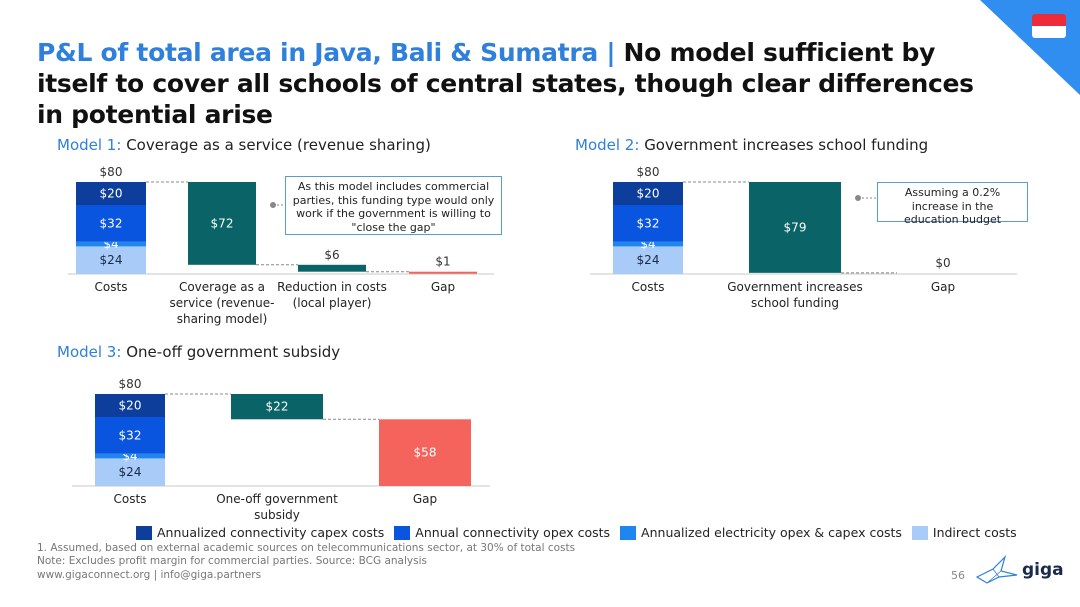  I want to click on chart-3-step-label: $58, so click(425, 453).